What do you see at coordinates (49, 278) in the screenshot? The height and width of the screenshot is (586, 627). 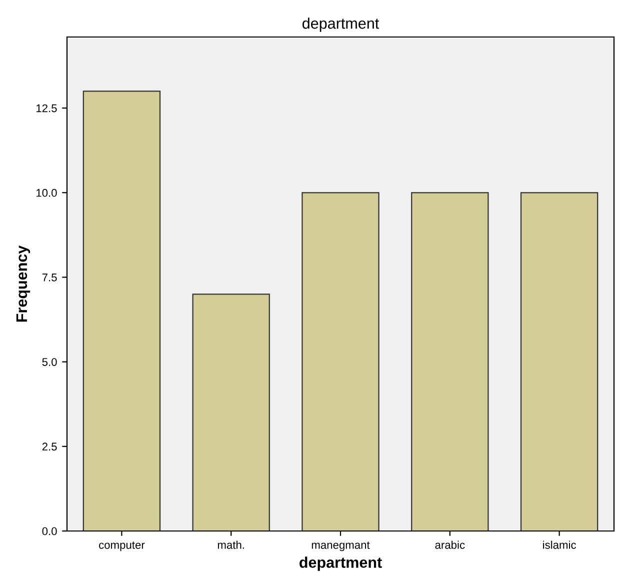 I see `y-tick-label: 7.5` at bounding box center [49, 278].